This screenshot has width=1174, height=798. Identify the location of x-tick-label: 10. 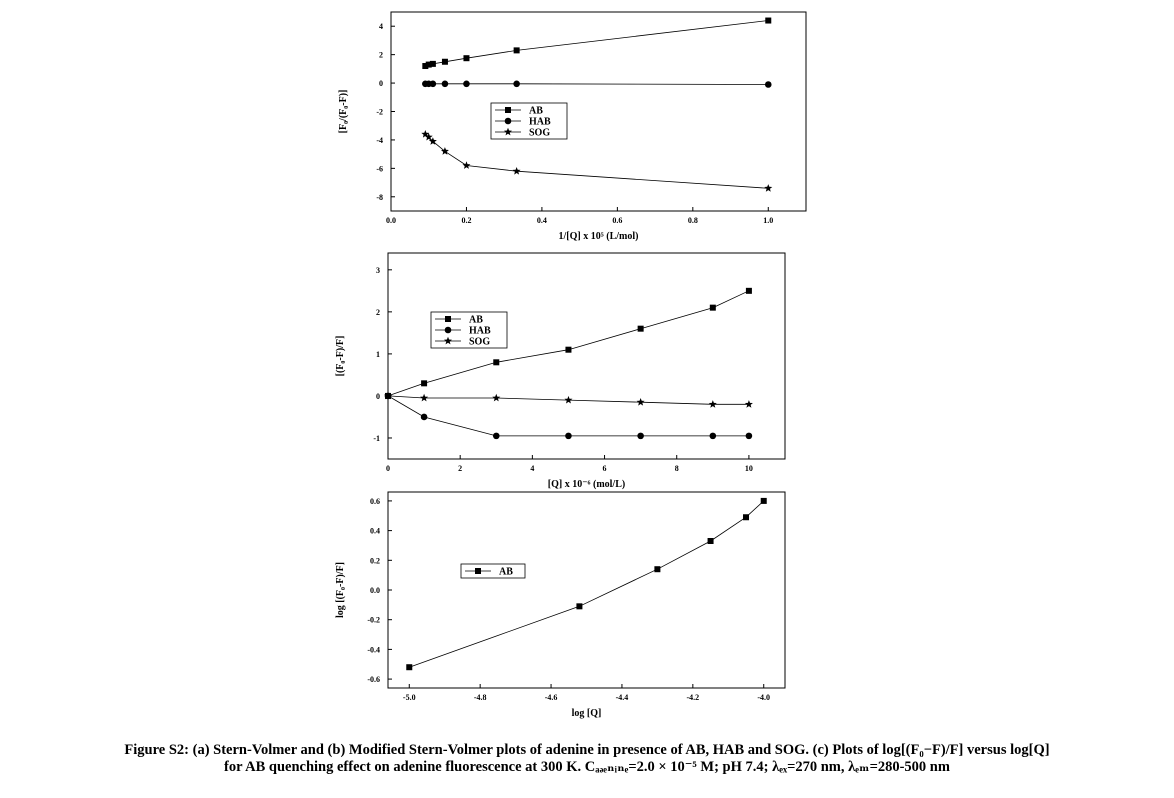
(749, 468).